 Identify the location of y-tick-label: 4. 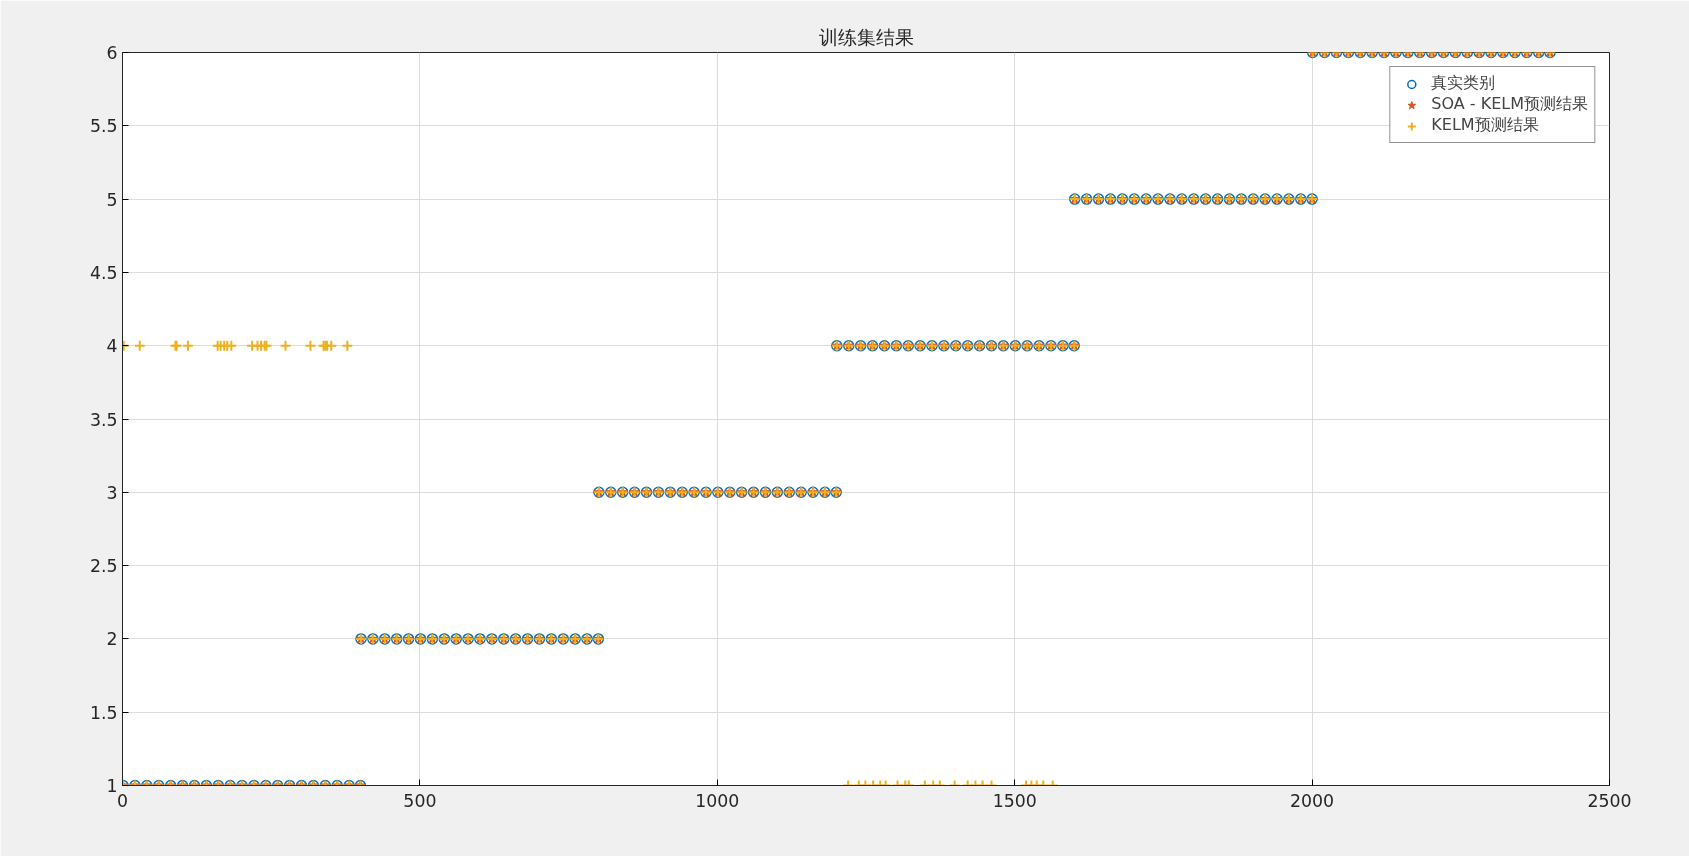
(112, 346).